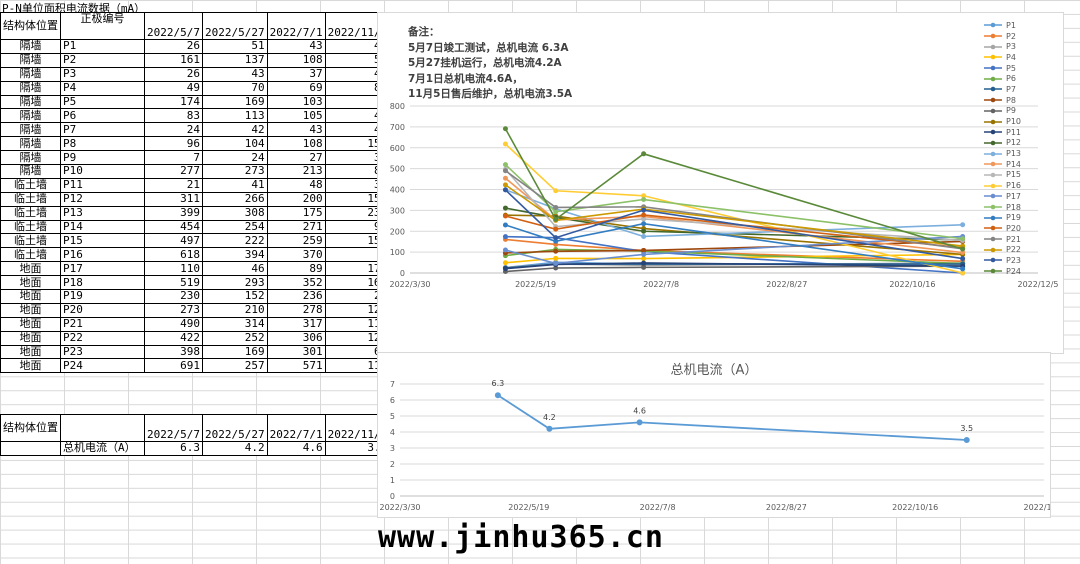 This screenshot has width=1080, height=564. Describe the element at coordinates (173, 199) in the screenshot. I see `cell-value: 311` at that location.